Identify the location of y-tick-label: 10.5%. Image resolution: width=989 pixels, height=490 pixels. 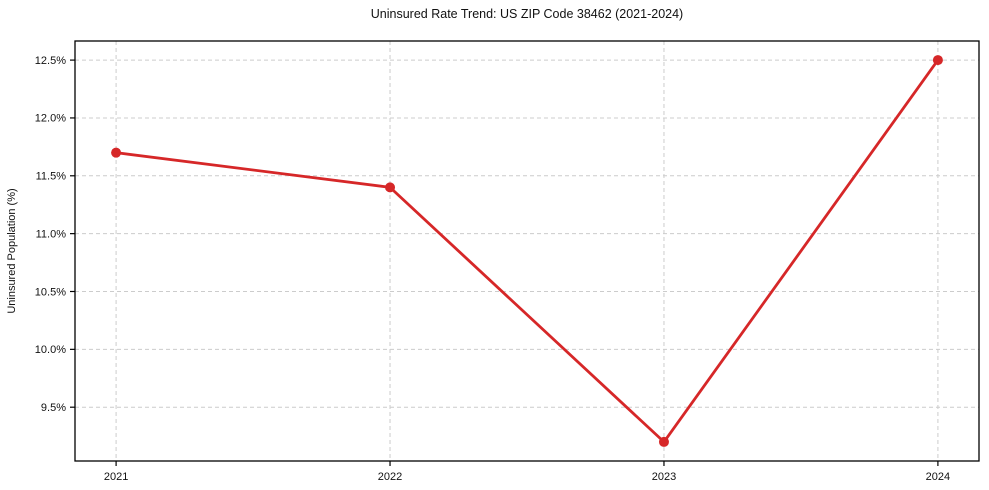
(50, 292).